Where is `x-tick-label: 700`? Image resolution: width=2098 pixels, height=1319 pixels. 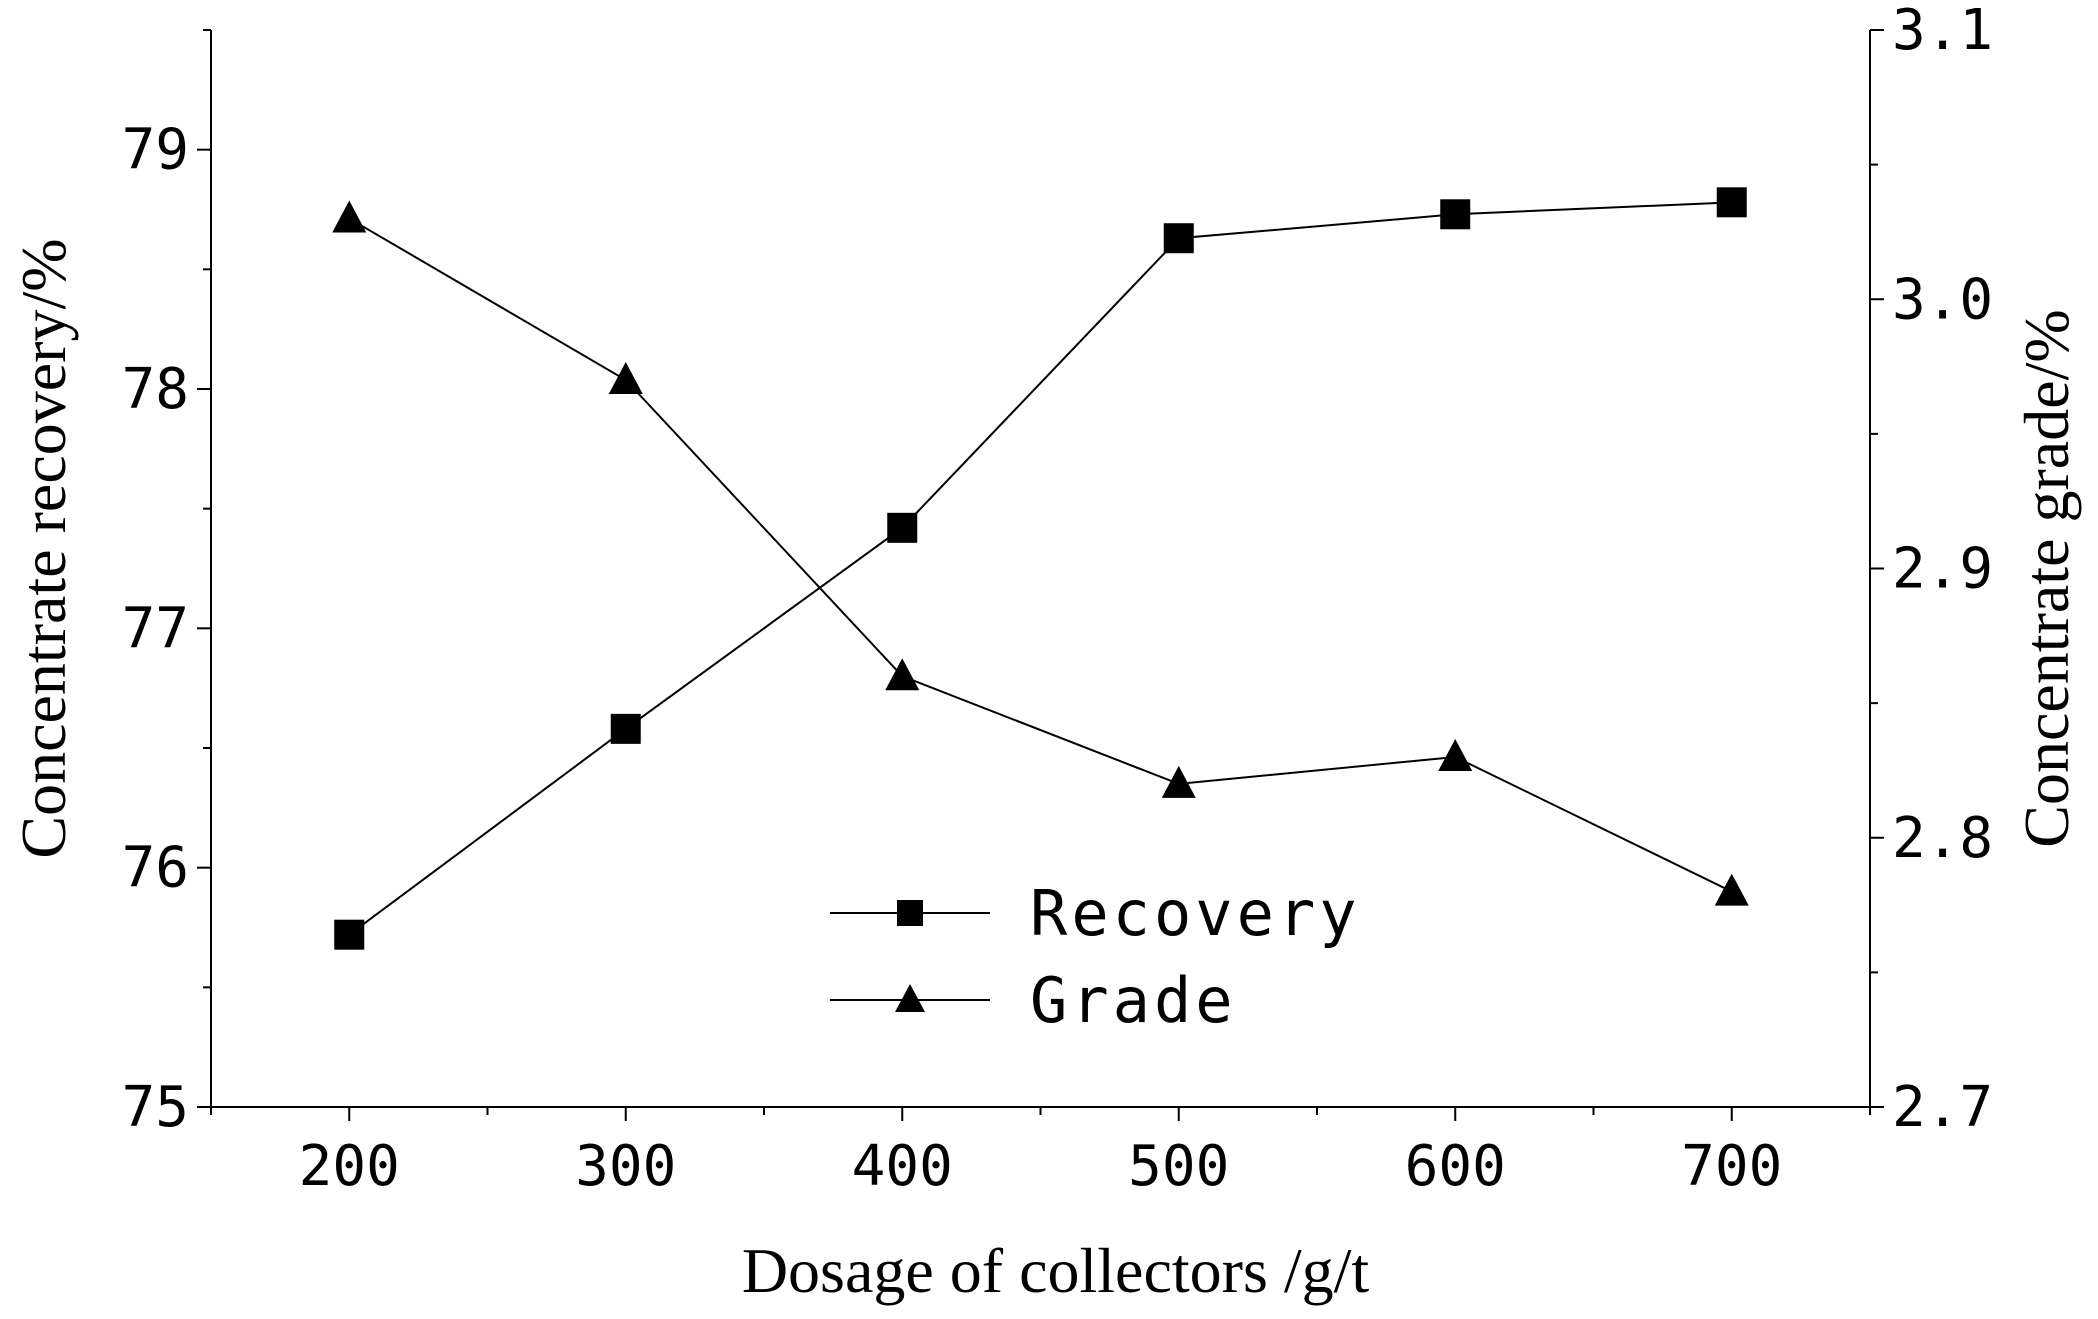
x-tick-label: 700 is located at coordinates (1731, 1166).